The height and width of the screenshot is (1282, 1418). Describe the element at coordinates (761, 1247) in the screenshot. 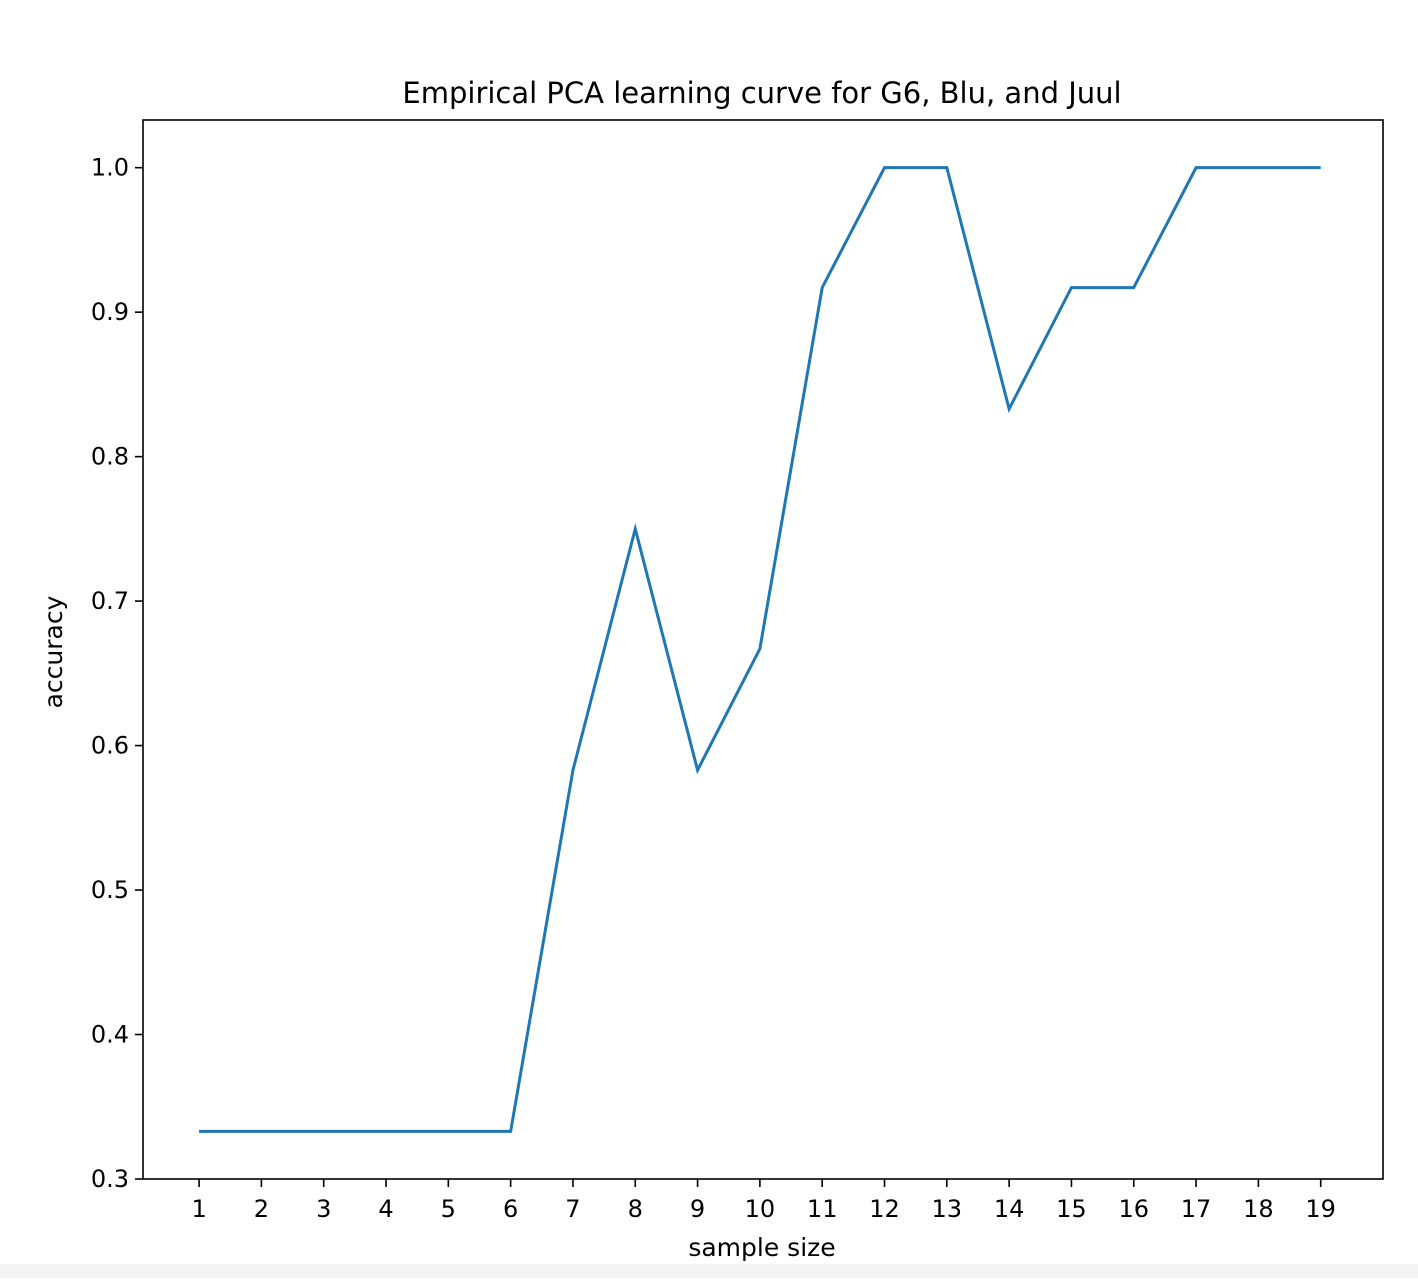

I see `x-axis-label: sample size` at that location.